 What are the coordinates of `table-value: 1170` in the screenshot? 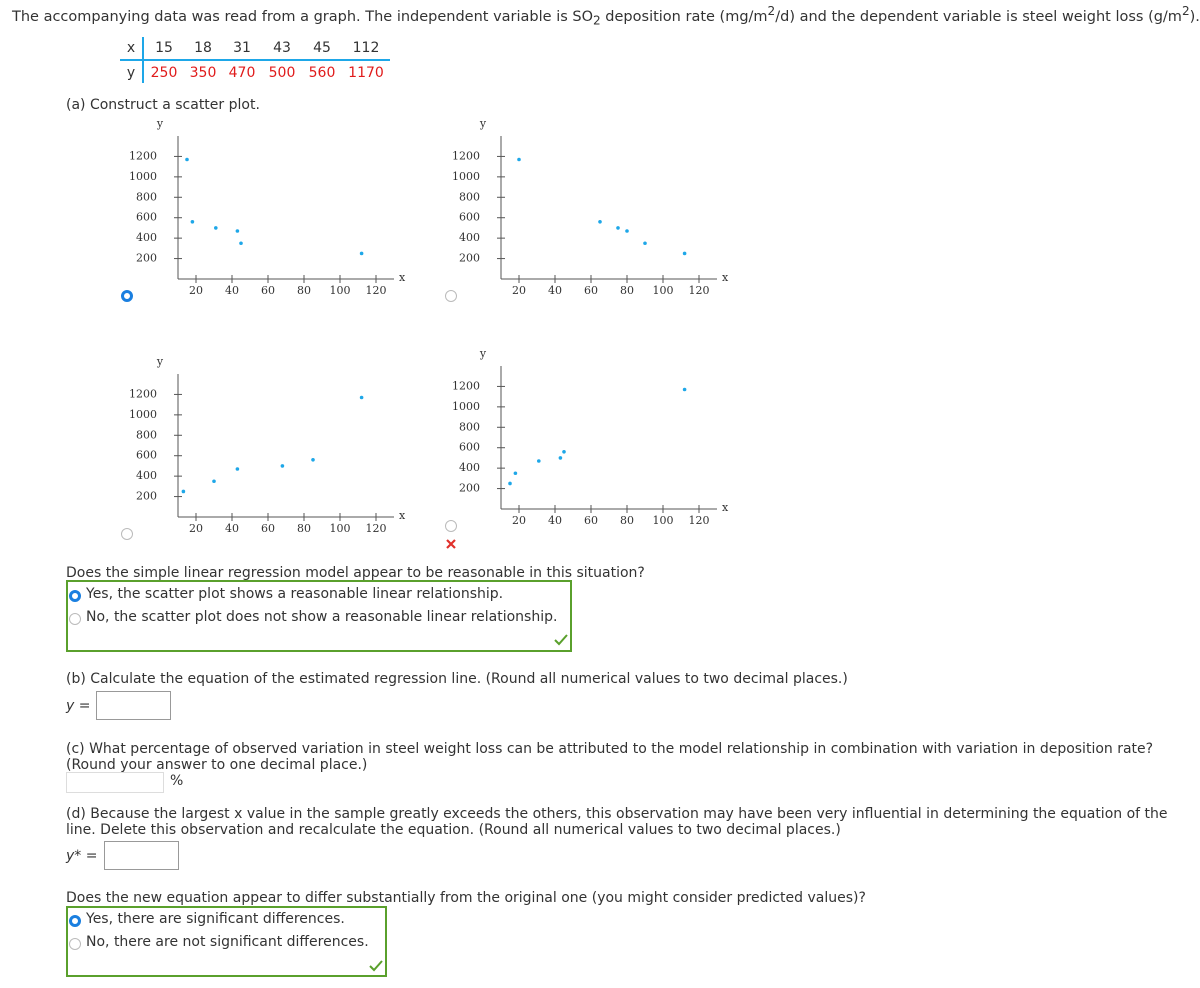 It's located at (366, 73).